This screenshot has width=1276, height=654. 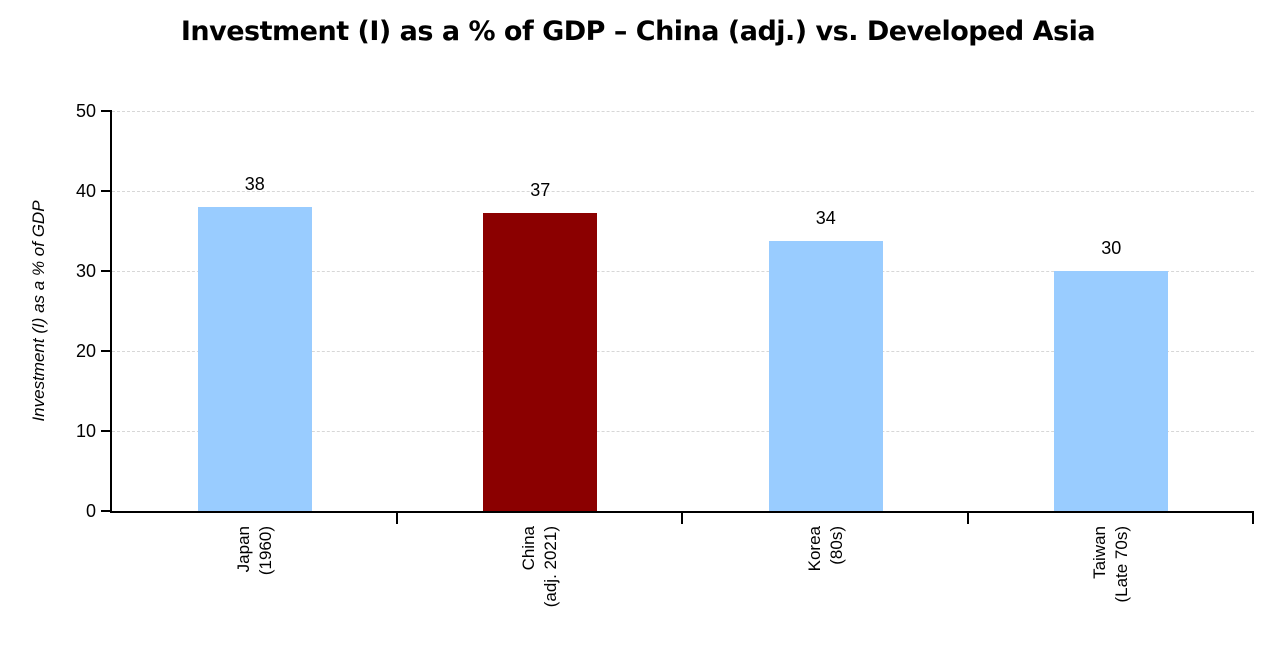 I want to click on y-axis-label: Investment (I) as a % of GDP, so click(x=38, y=311).